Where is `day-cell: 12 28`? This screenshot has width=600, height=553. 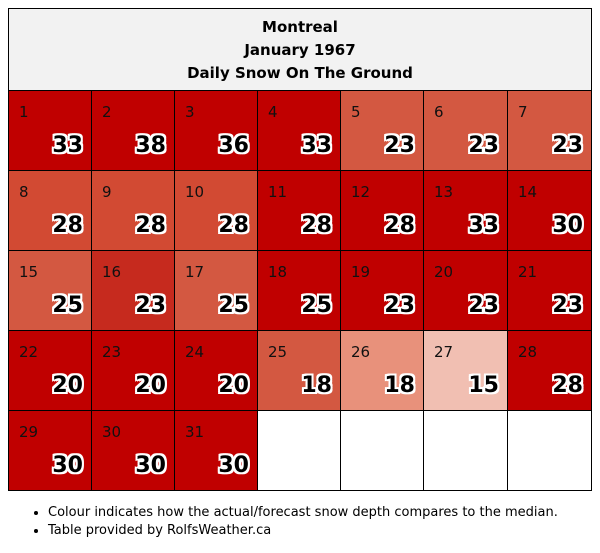 day-cell: 12 28 is located at coordinates (382, 211).